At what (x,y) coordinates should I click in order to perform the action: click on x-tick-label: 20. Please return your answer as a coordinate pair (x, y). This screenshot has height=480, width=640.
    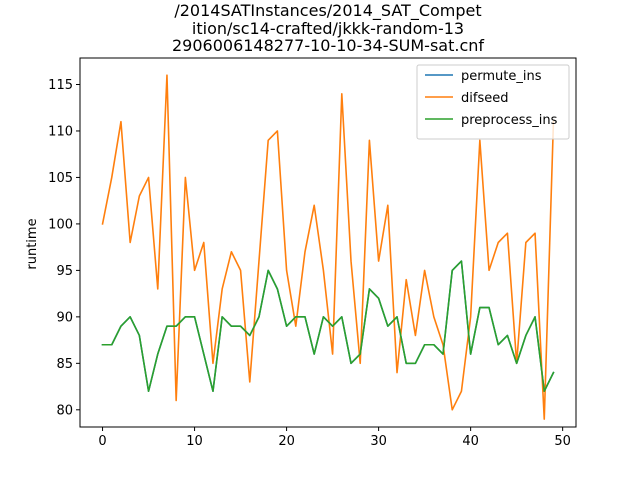
    Looking at the image, I should click on (286, 441).